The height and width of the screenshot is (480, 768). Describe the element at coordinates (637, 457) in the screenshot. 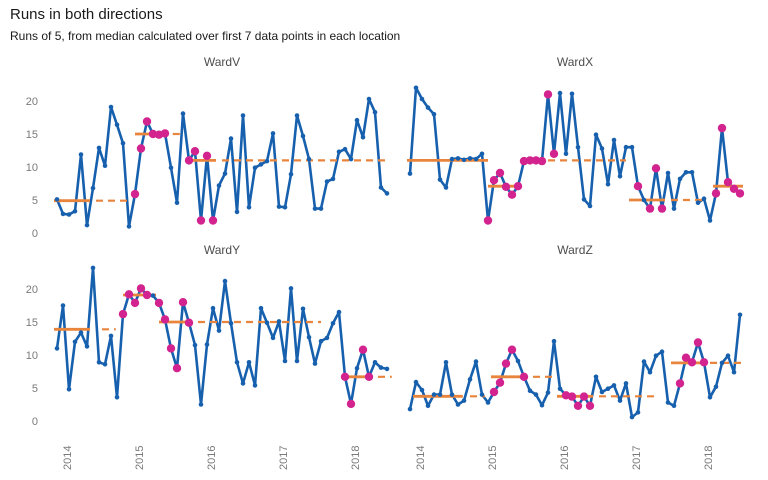

I see `x-axis-tick-label: 2017` at that location.